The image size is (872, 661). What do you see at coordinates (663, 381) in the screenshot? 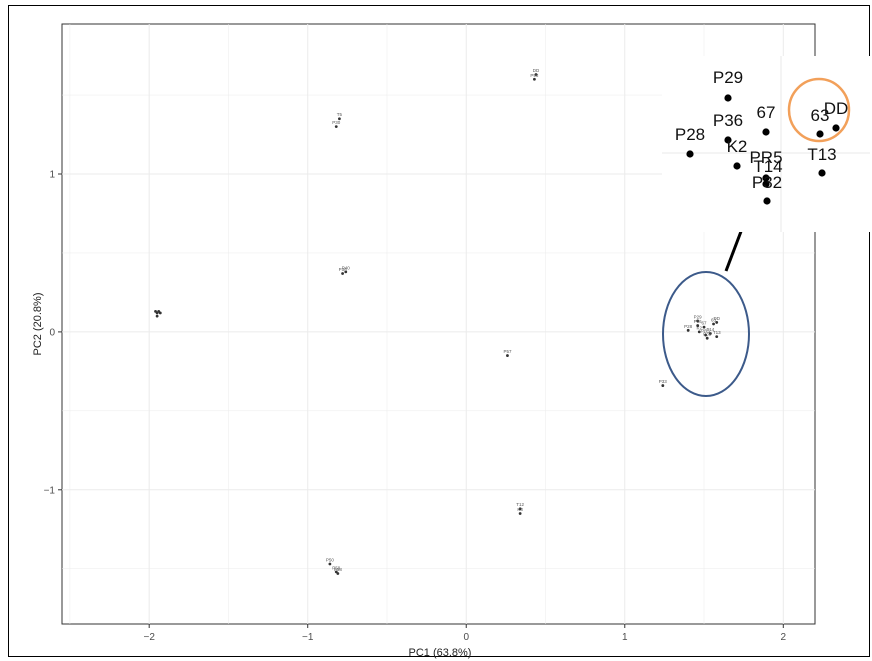
I see `point-label: P33` at bounding box center [663, 381].